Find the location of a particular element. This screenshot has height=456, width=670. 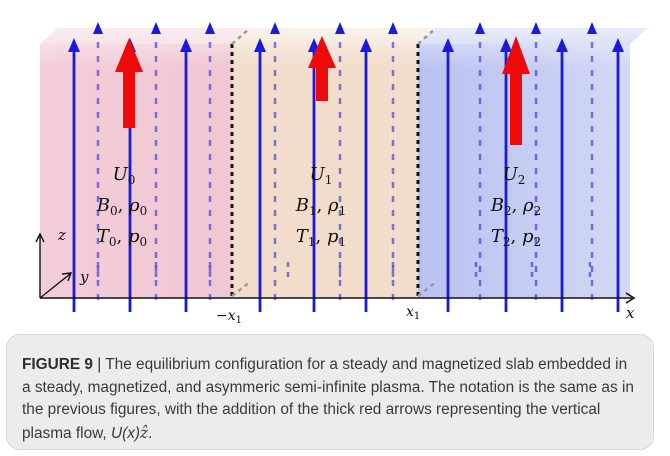

label-T0-p0: T0, p0 is located at coordinates (122, 237).